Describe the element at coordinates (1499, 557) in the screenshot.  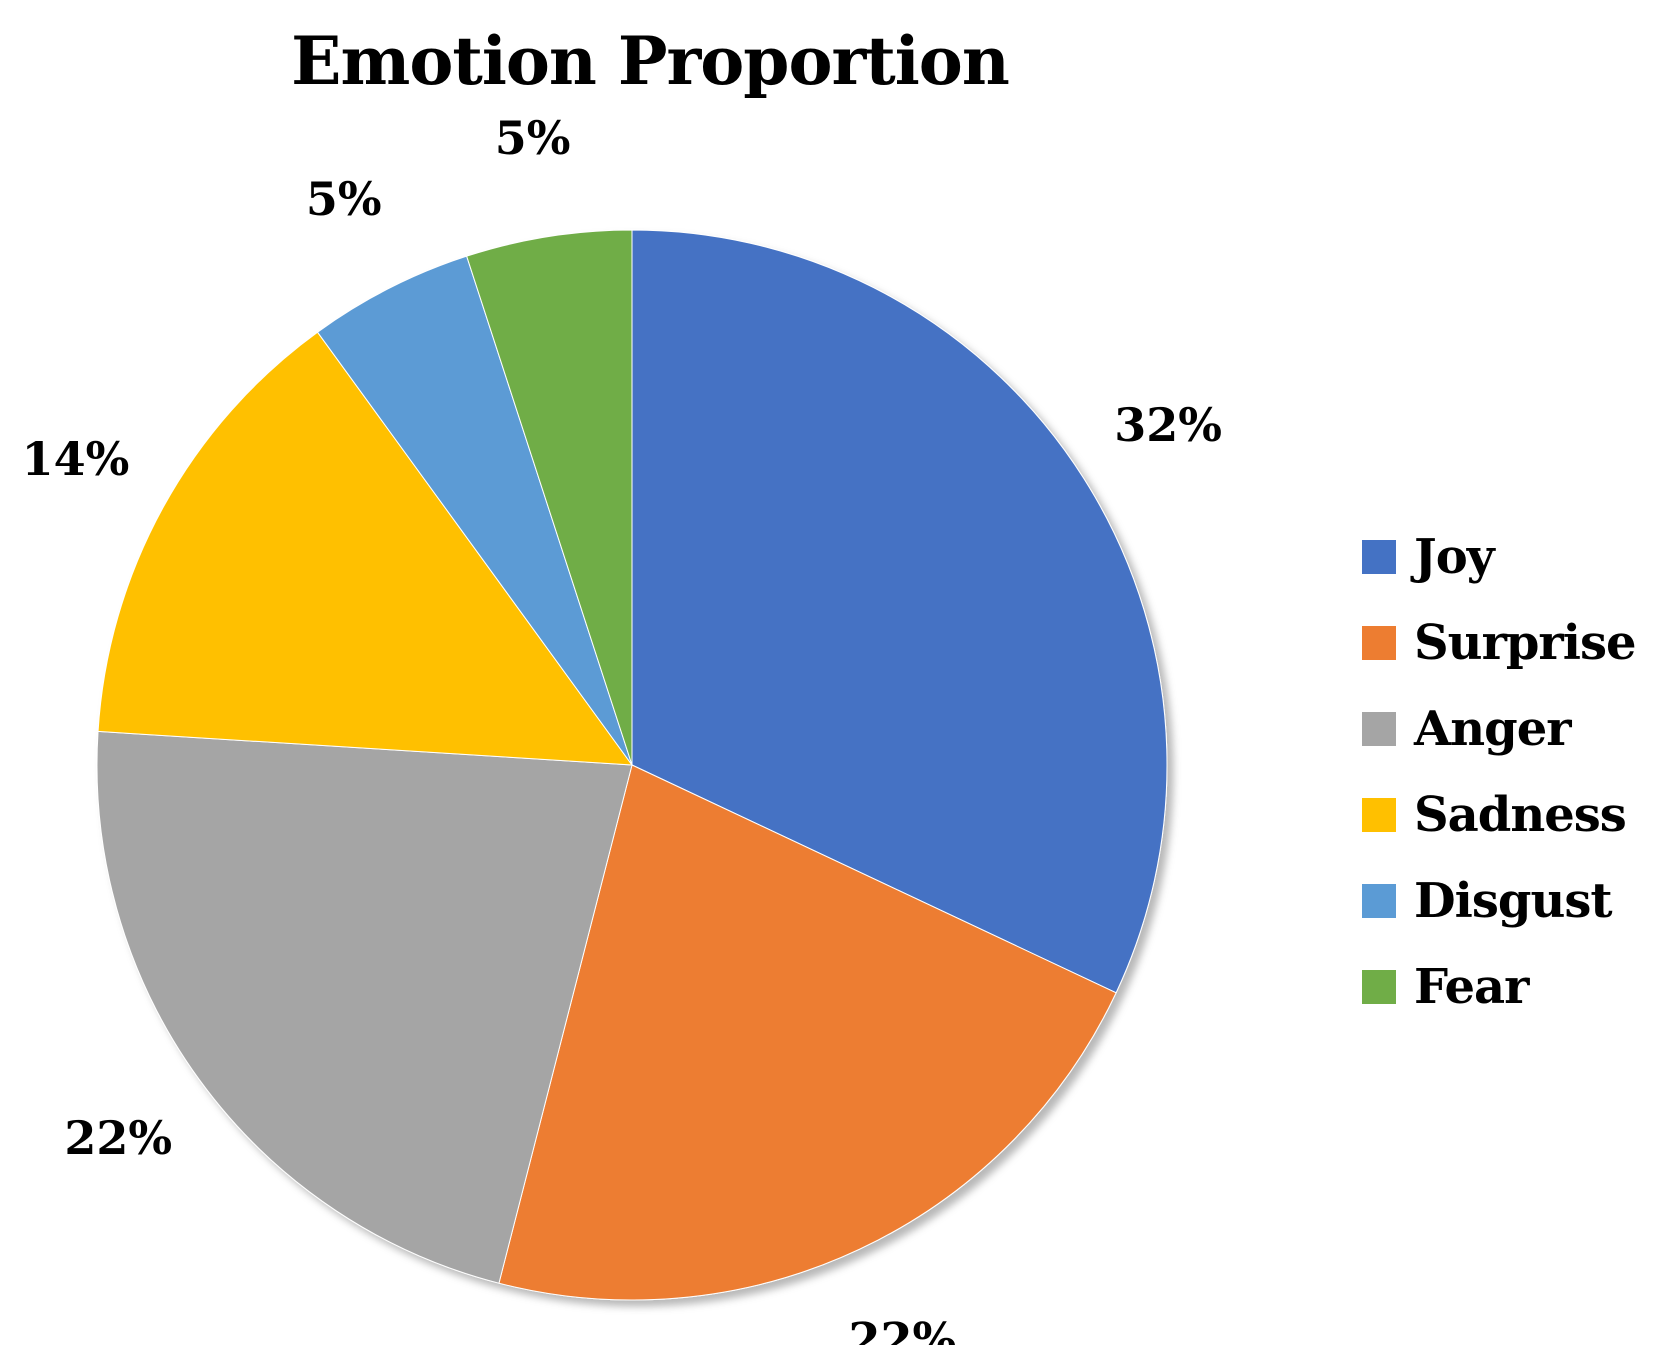
I see `legend-item-joy: Joy` at that location.